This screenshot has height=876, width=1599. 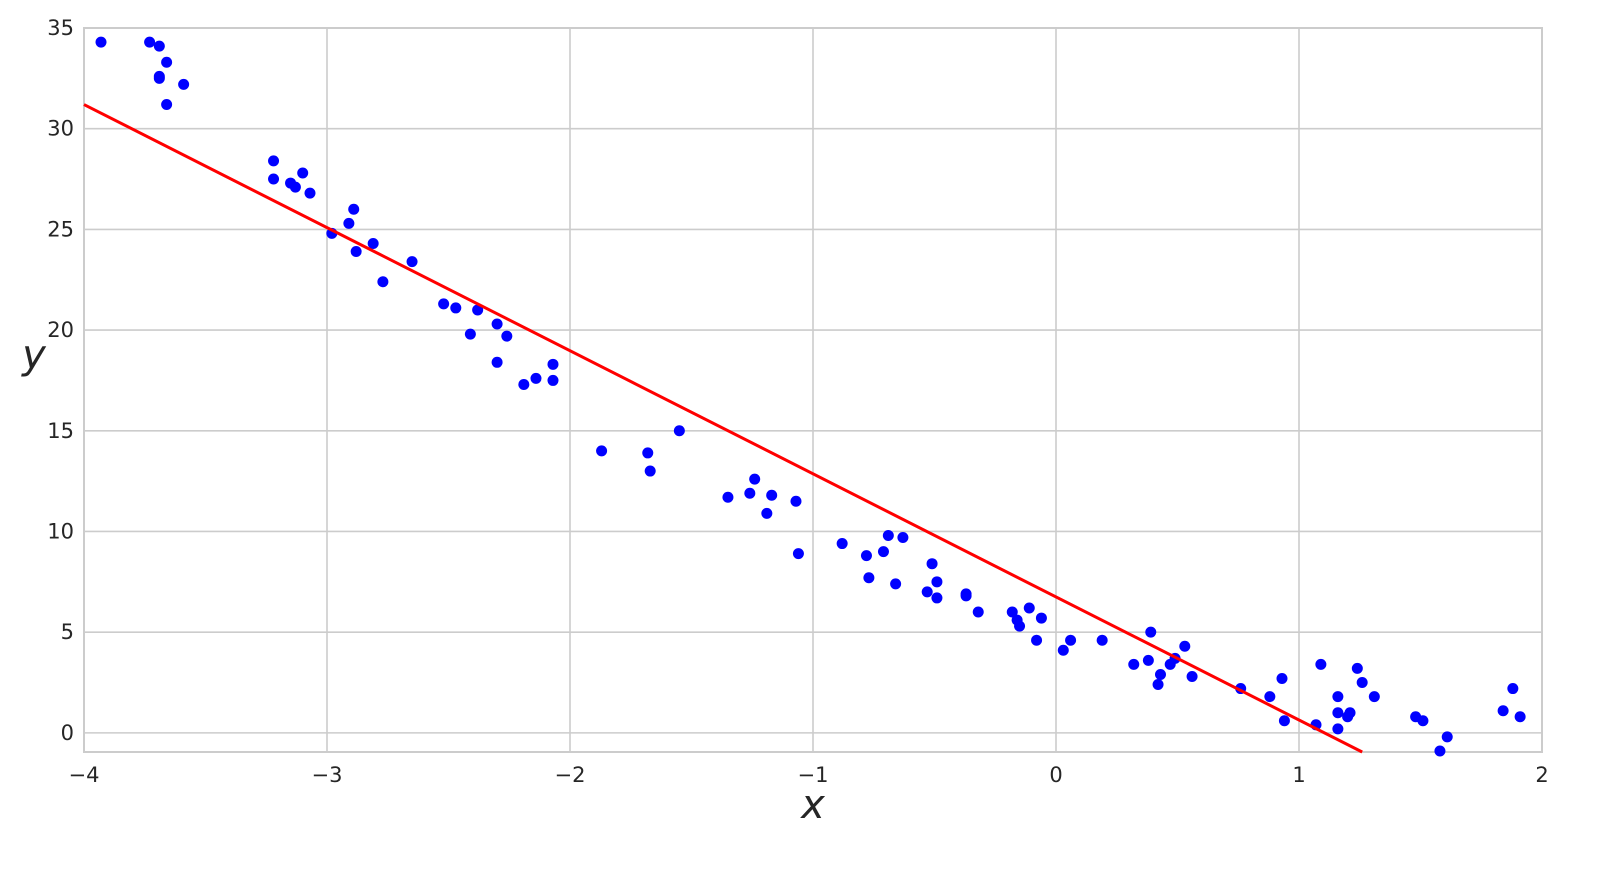 What do you see at coordinates (1055, 775) in the screenshot?
I see `x-tick-label: 0` at bounding box center [1055, 775].